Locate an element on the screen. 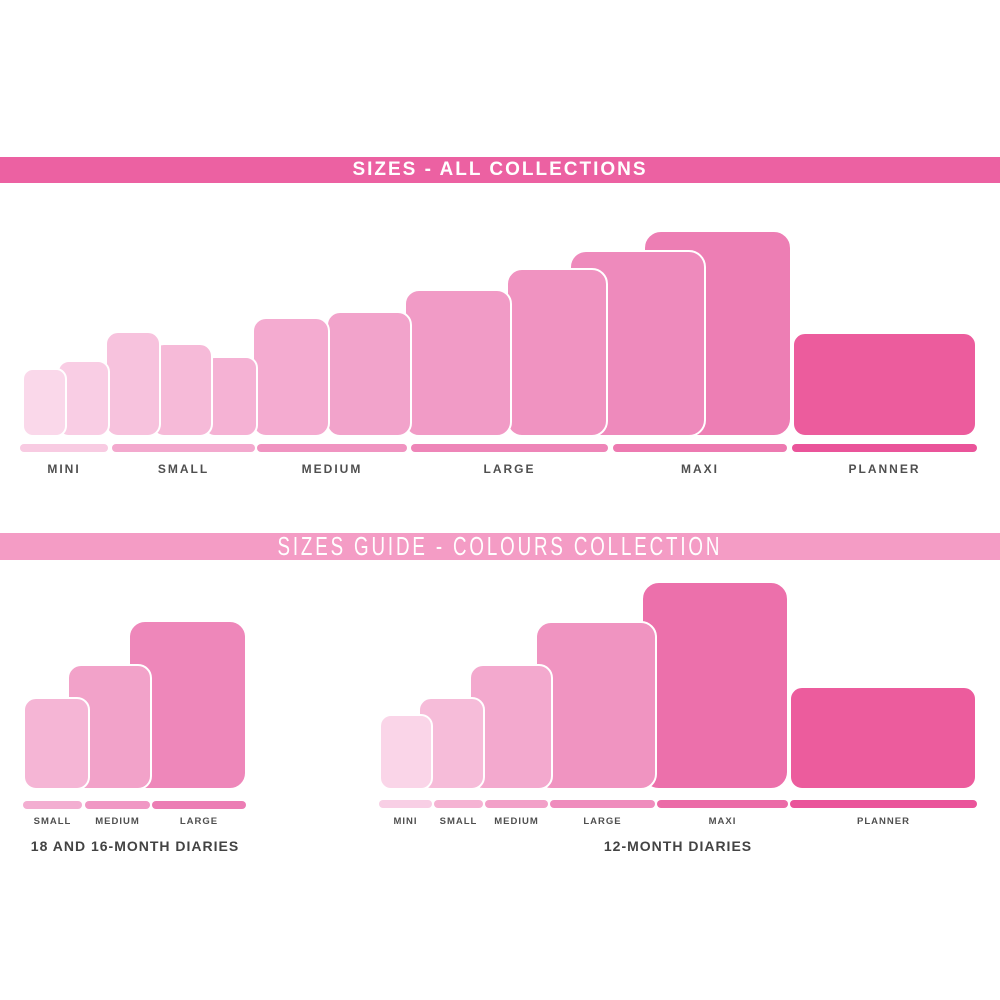 Image resolution: width=1000 pixels, height=1000 pixels. book-maxi is located at coordinates (715, 685).